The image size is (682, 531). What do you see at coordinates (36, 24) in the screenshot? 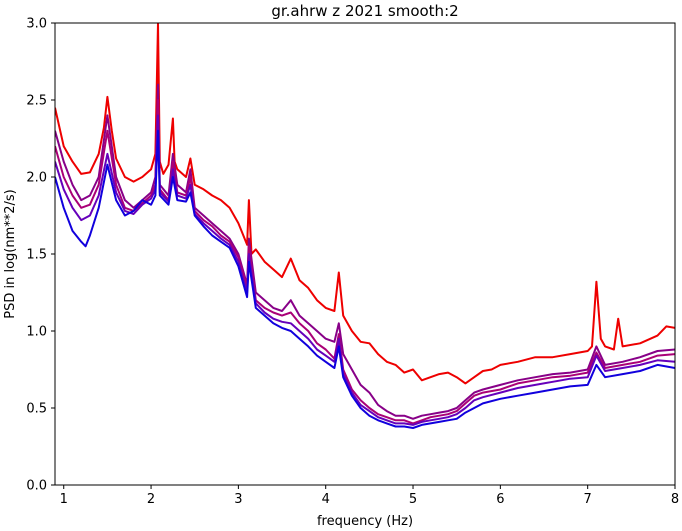
I see `y-tick-label-7: 3.0` at bounding box center [36, 24].